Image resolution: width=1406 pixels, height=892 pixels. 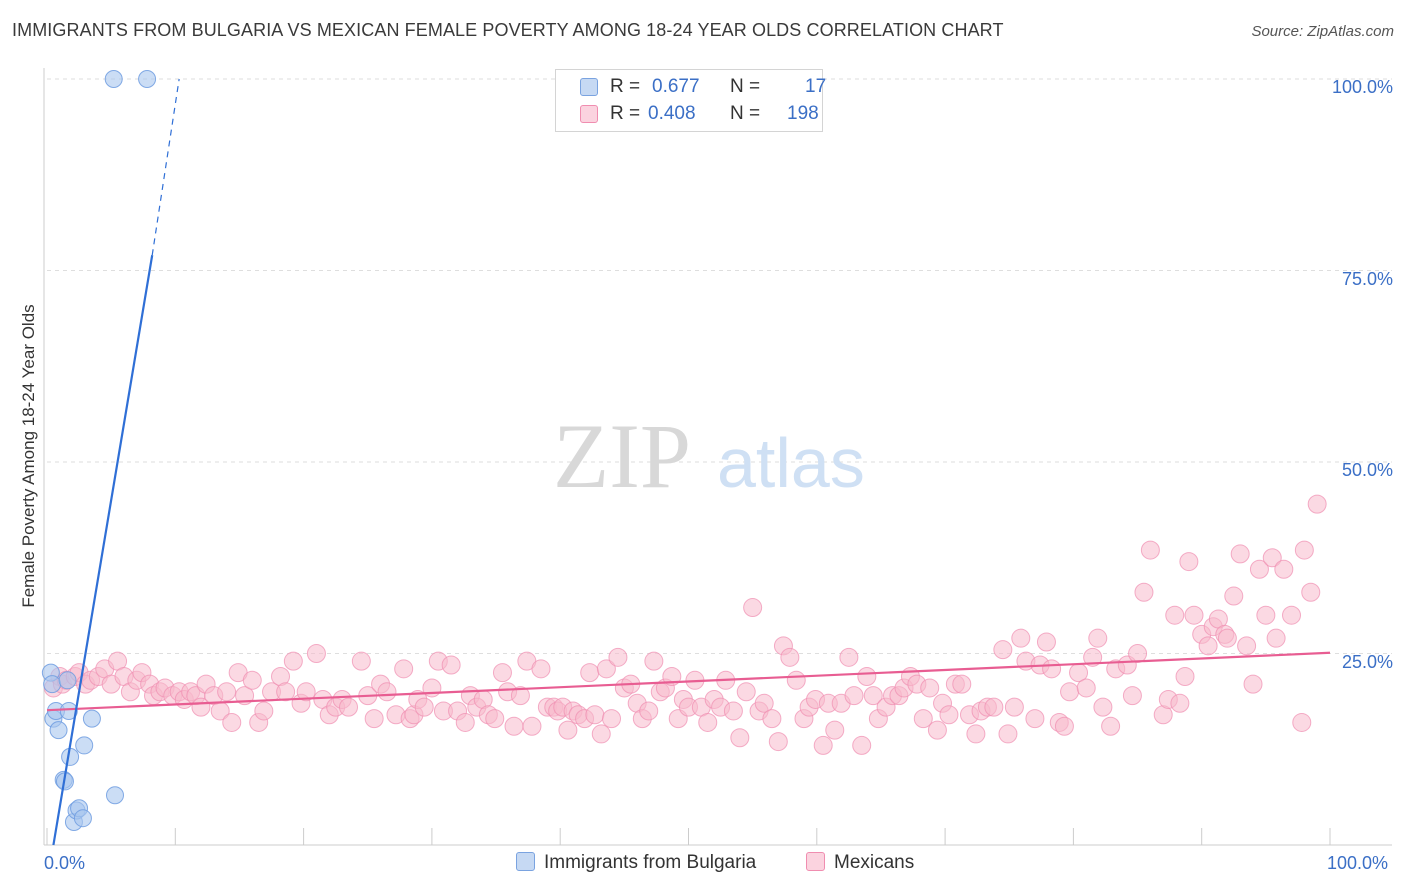 I want to click on bottom-legend-swatch-mexicans, so click(x=815, y=861).